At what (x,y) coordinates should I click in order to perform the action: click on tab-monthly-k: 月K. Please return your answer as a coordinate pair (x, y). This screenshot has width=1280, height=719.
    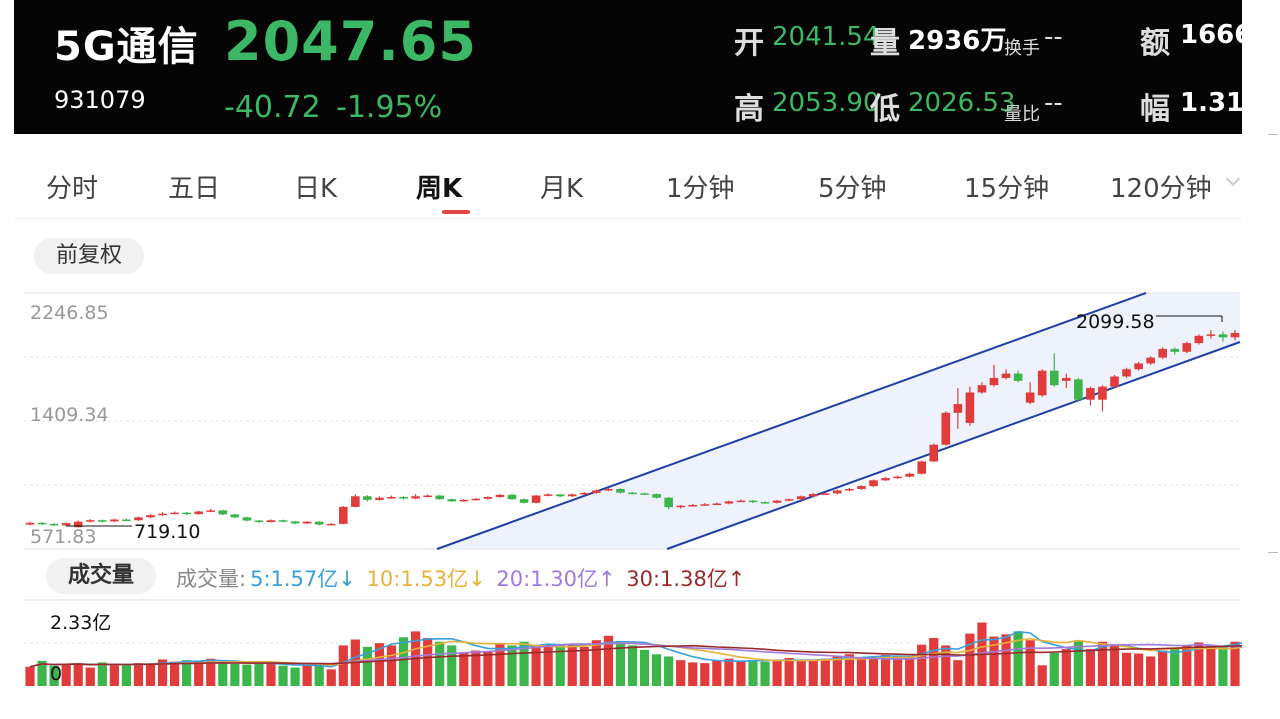
    Looking at the image, I should click on (562, 189).